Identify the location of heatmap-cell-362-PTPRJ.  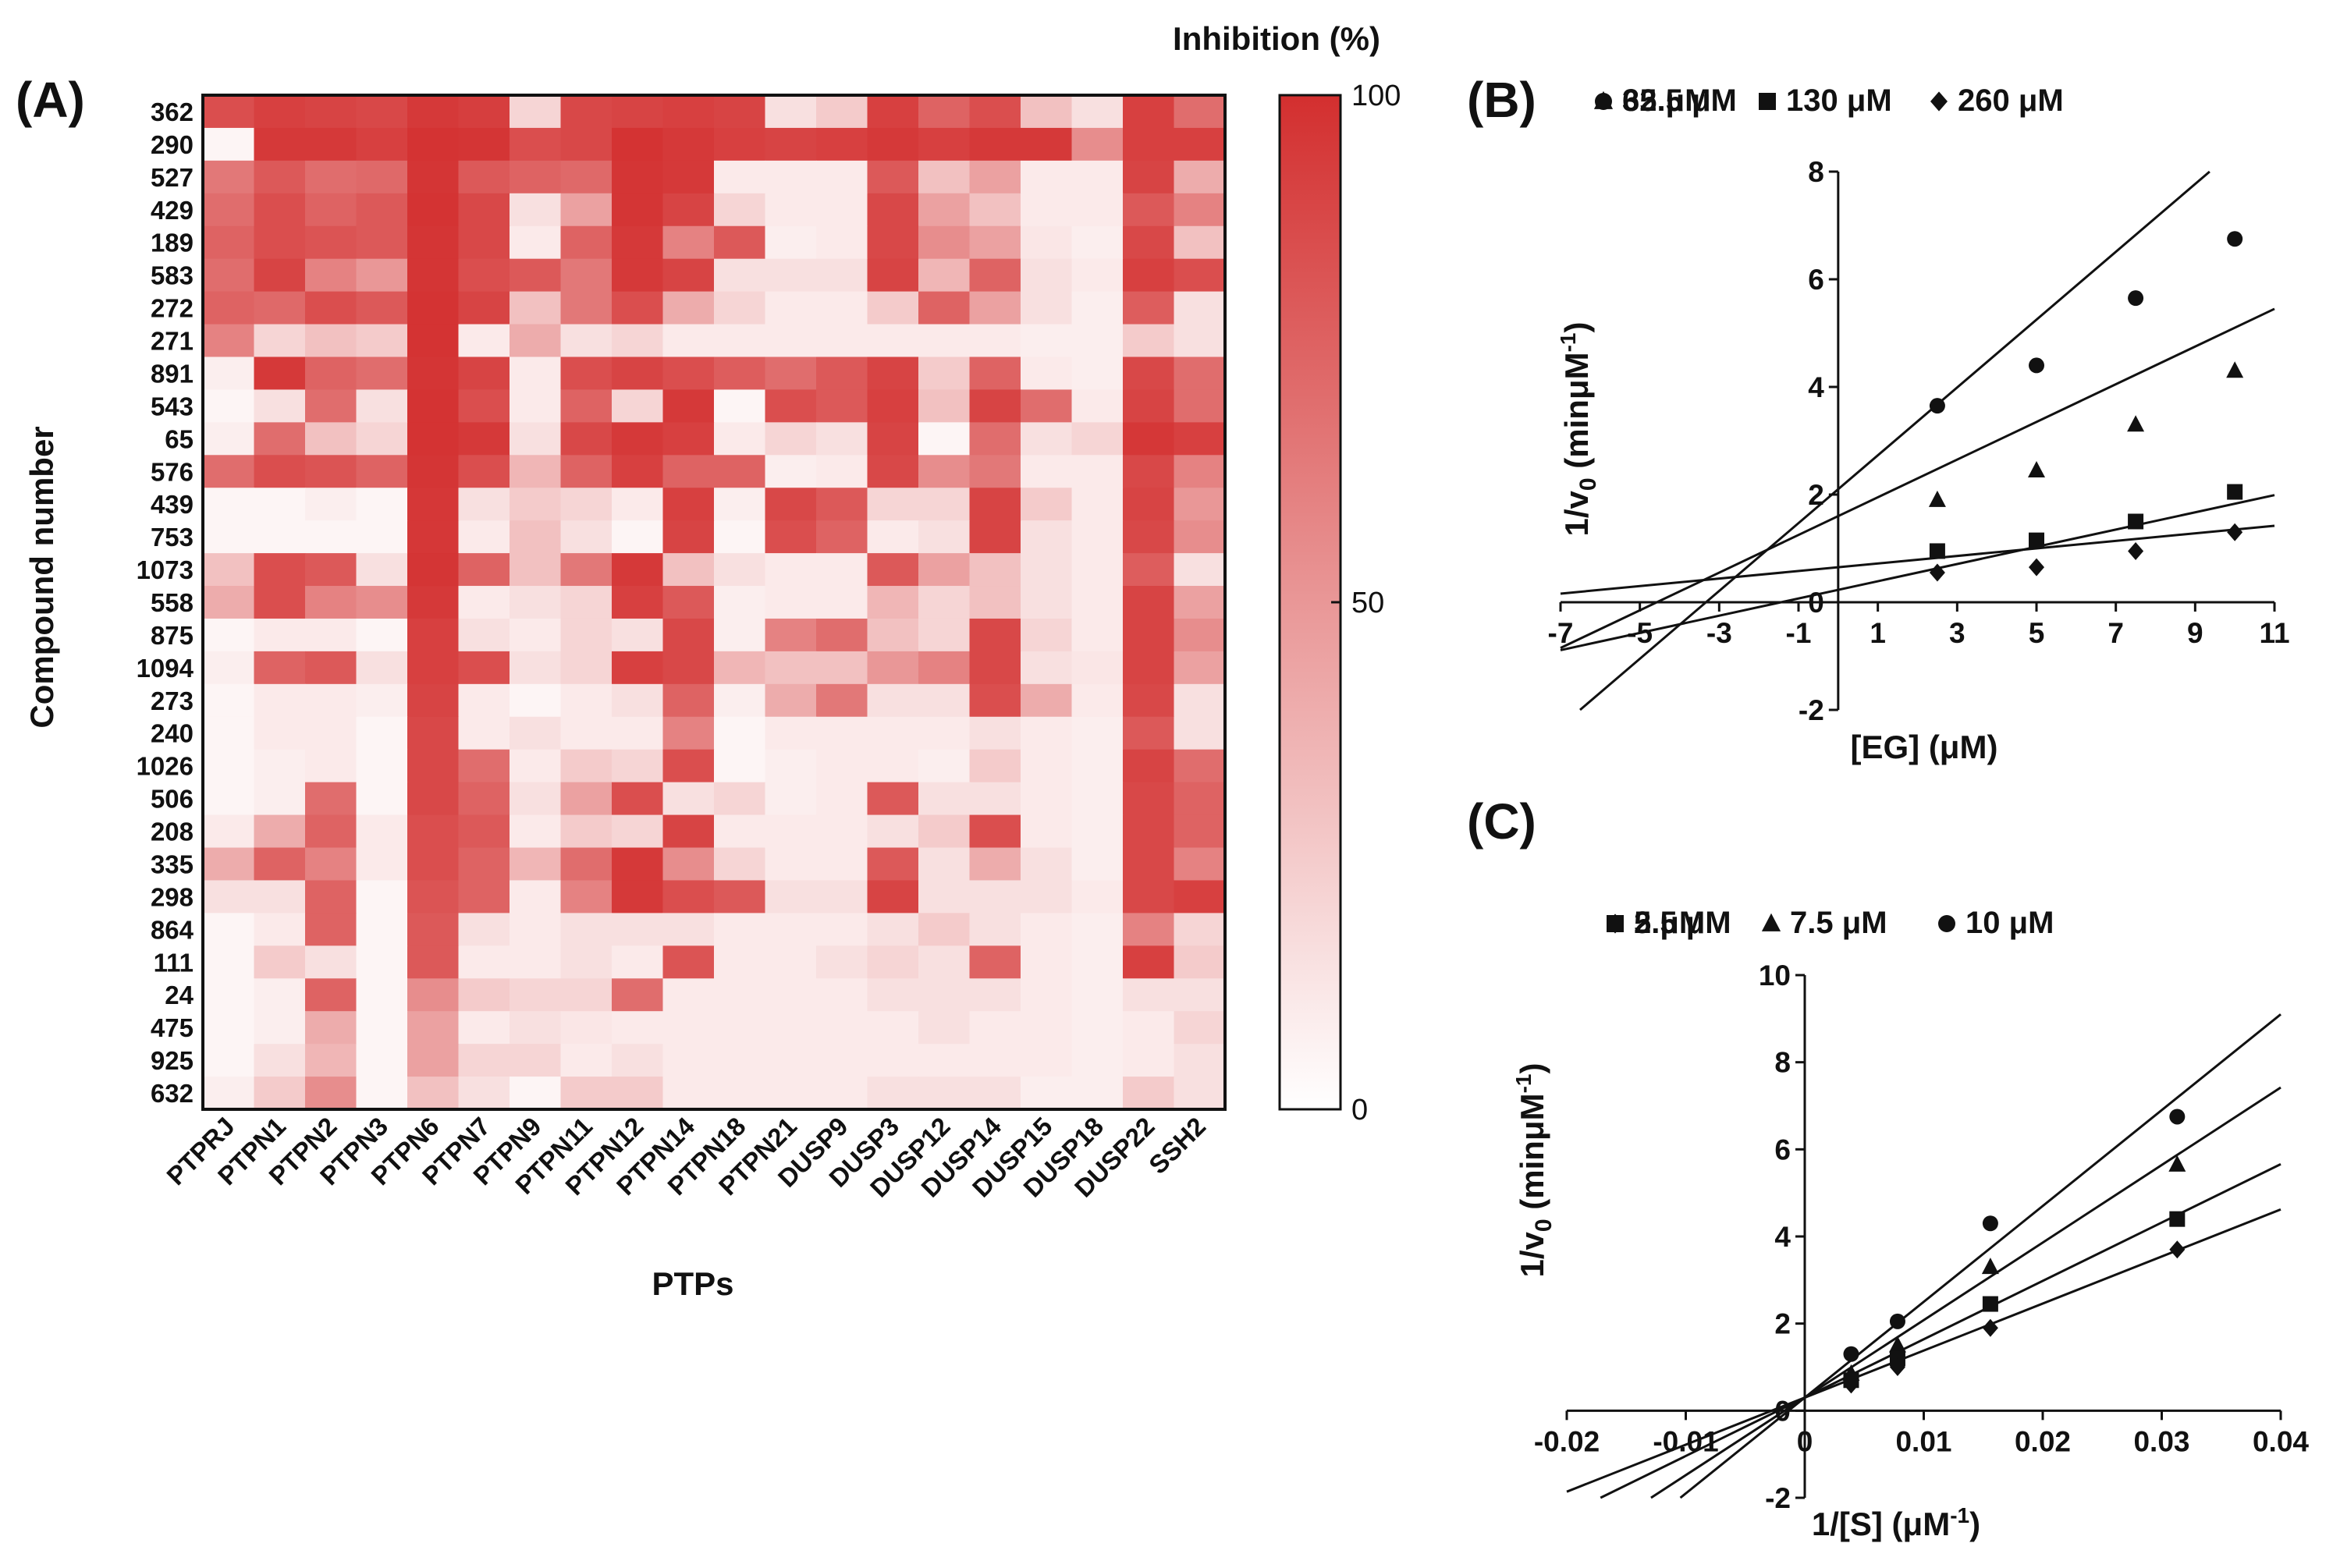
(229, 112).